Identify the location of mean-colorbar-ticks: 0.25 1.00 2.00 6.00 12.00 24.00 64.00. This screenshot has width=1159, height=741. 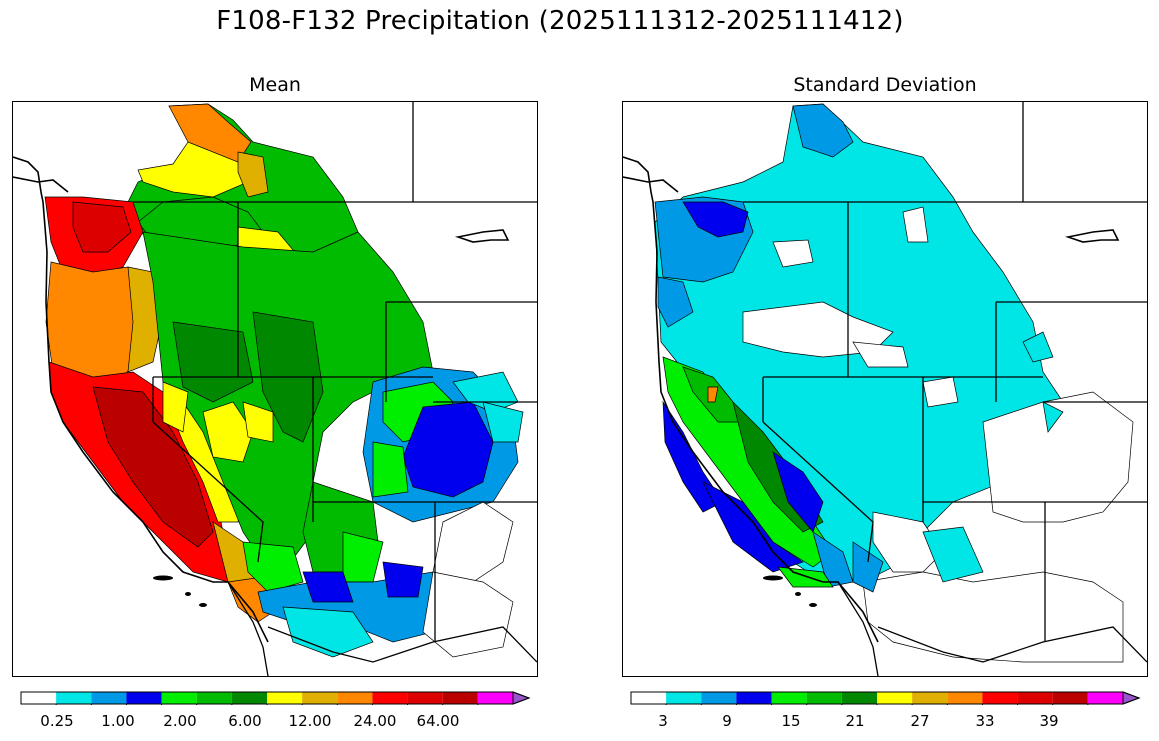
(276, 722).